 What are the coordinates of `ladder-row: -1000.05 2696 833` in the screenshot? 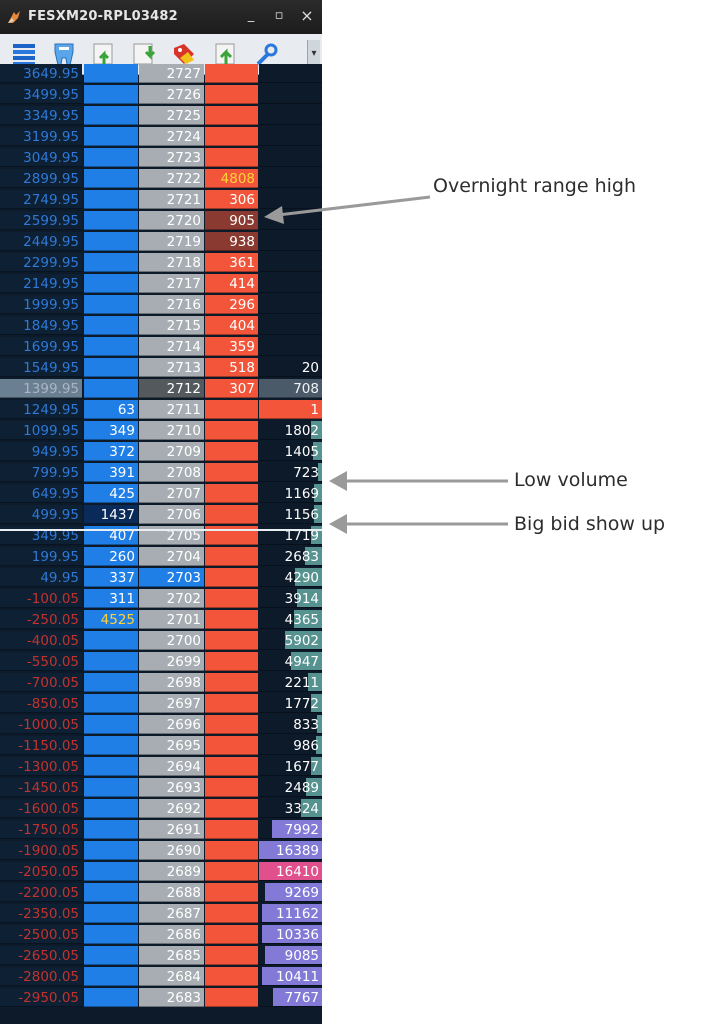 It's located at (161, 725).